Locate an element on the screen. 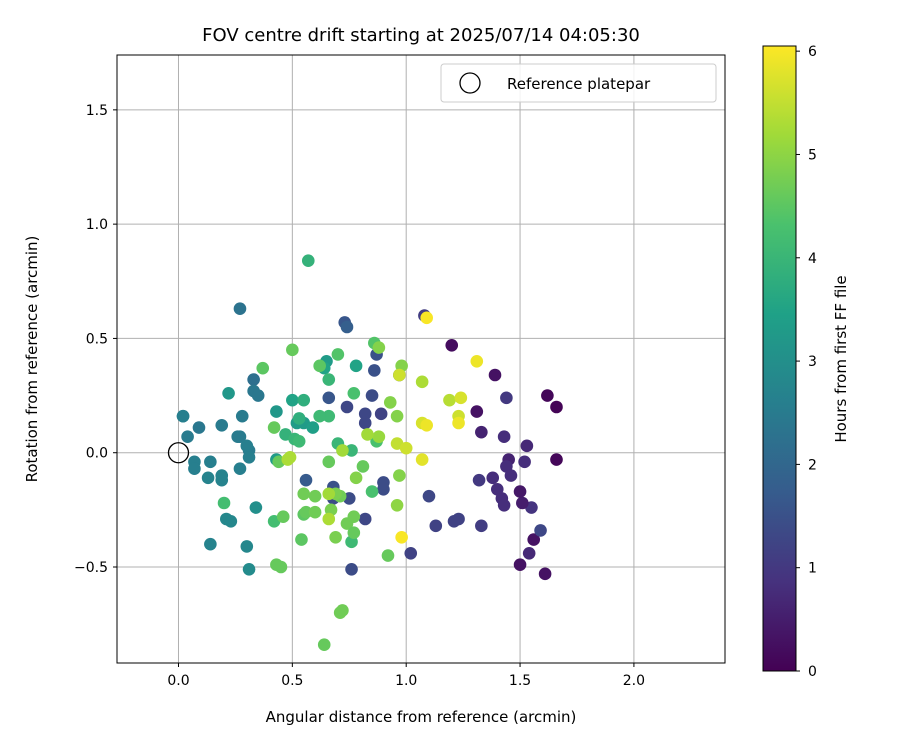  y-tick-label: −0.5 is located at coordinates (91, 568).